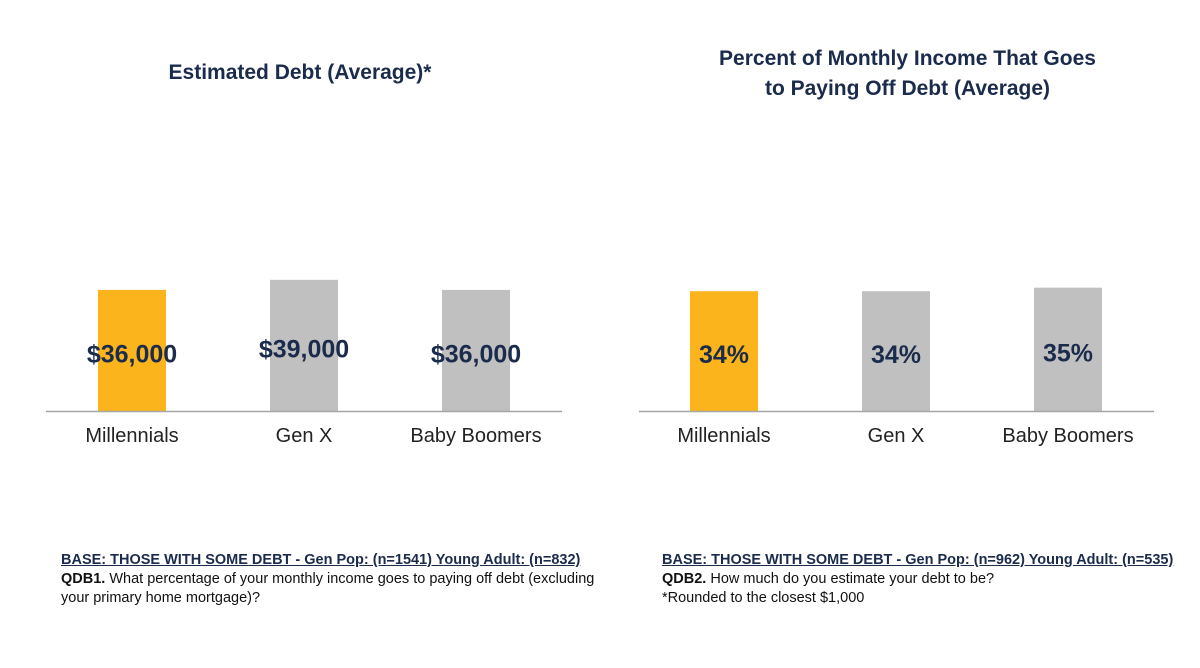 This screenshot has width=1200, height=668. Describe the element at coordinates (896, 436) in the screenshot. I see `category-label-1-1: Gen X` at that location.